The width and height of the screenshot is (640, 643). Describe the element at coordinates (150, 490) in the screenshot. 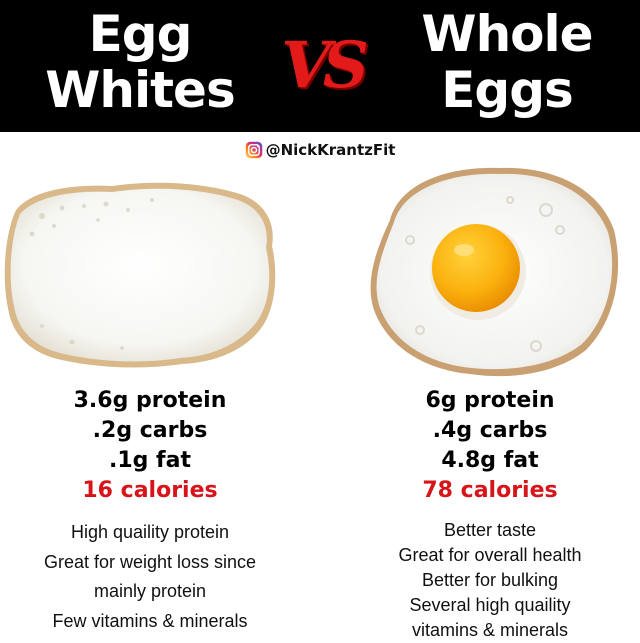

I see `calories-value: 16 calories` at that location.